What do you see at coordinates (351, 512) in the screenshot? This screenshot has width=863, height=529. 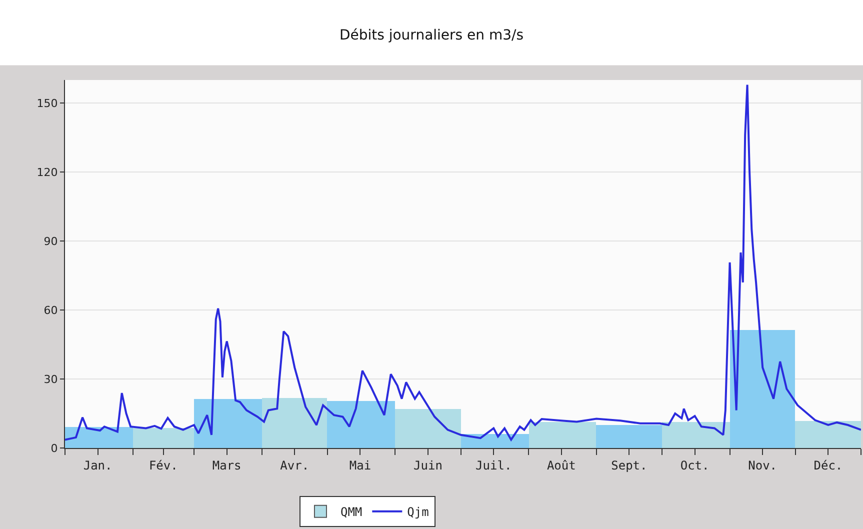 I see `legend-label: QMM` at bounding box center [351, 512].